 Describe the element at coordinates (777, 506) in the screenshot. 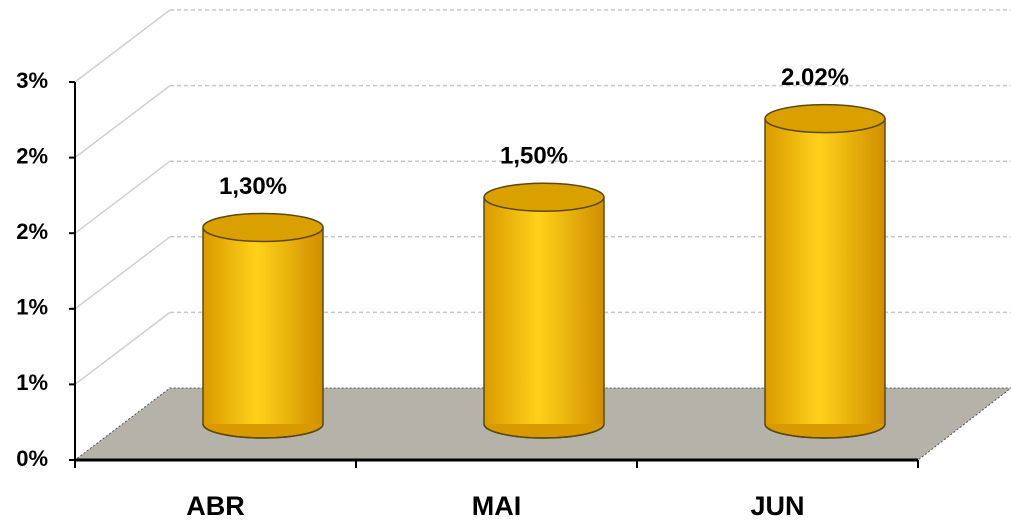

I see `x-tick-label: JUN` at that location.